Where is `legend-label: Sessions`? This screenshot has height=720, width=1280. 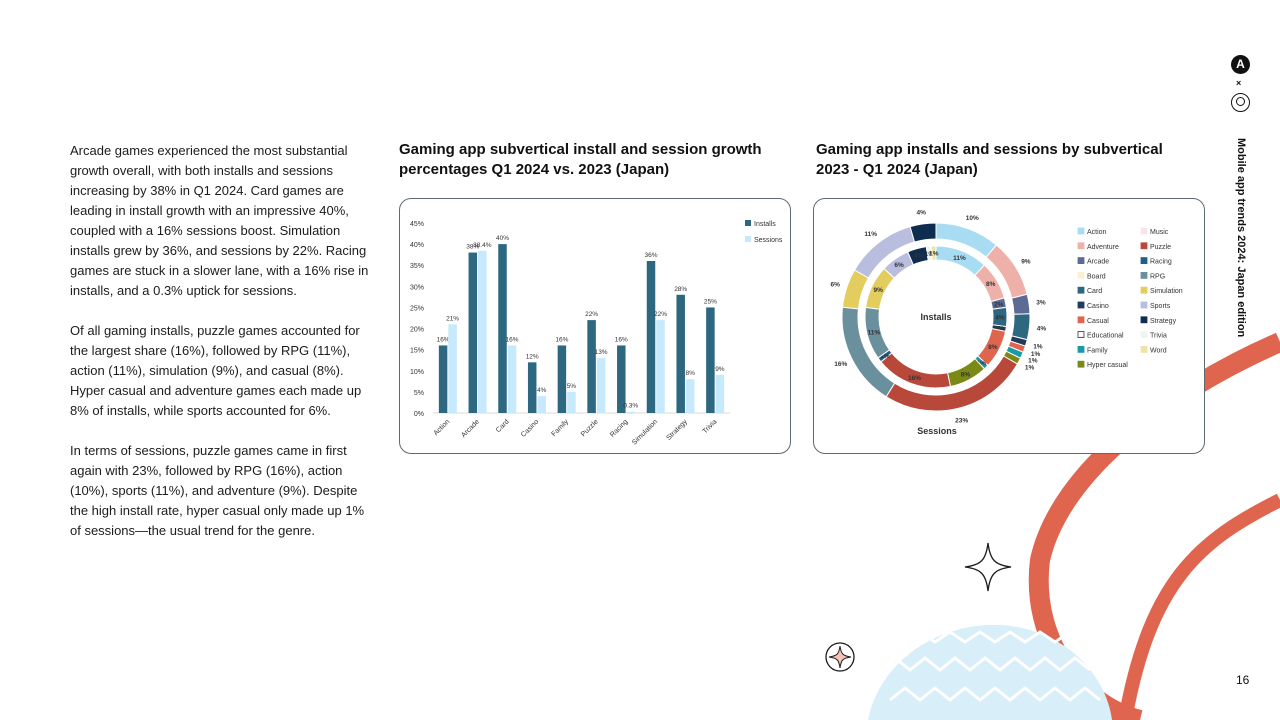 legend-label: Sessions is located at coordinates (768, 240).